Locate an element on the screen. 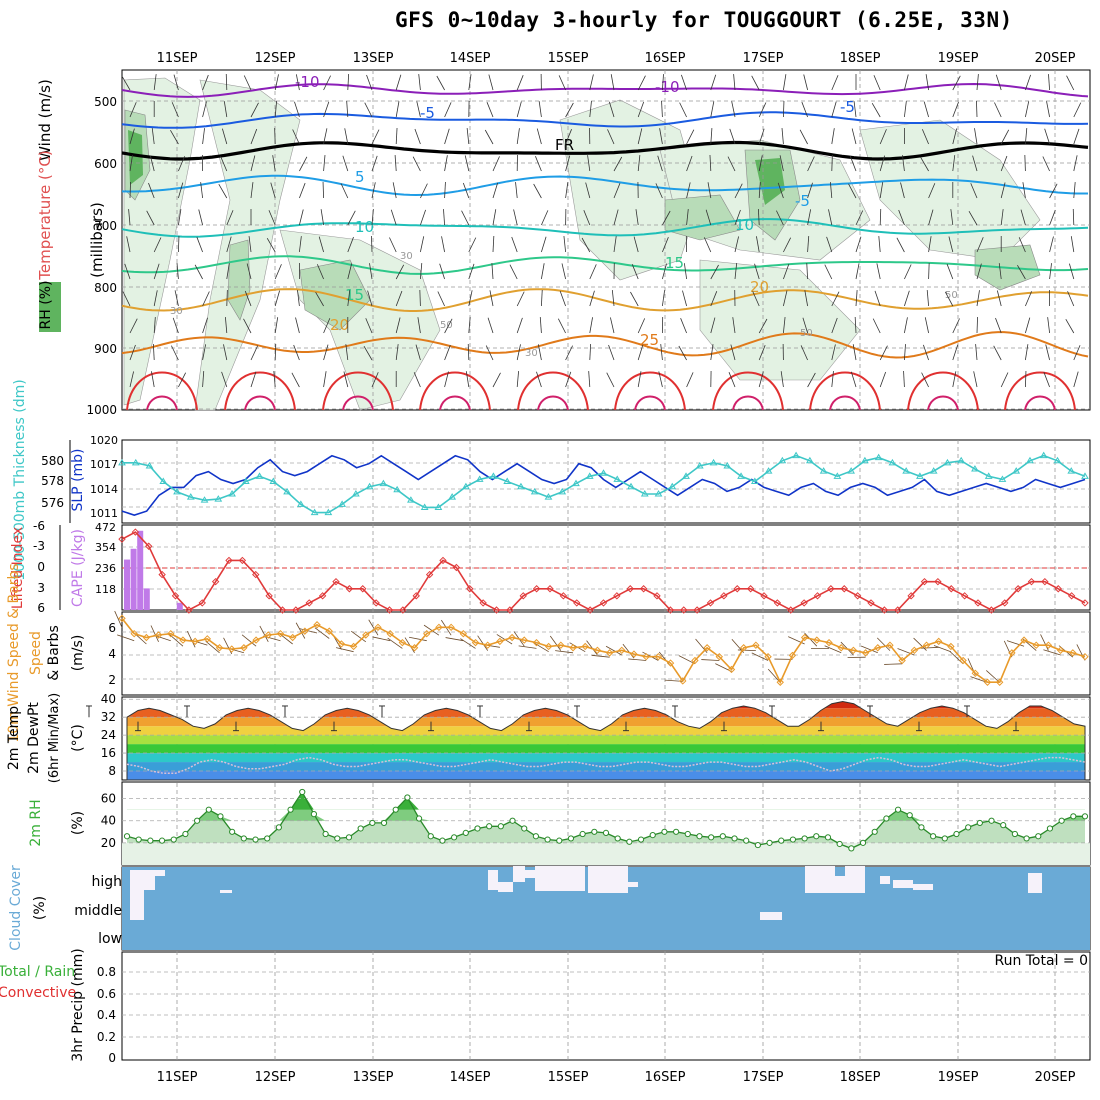 The height and width of the screenshot is (1100, 1100). wind-tick-label: 6 is located at coordinates (112, 628).